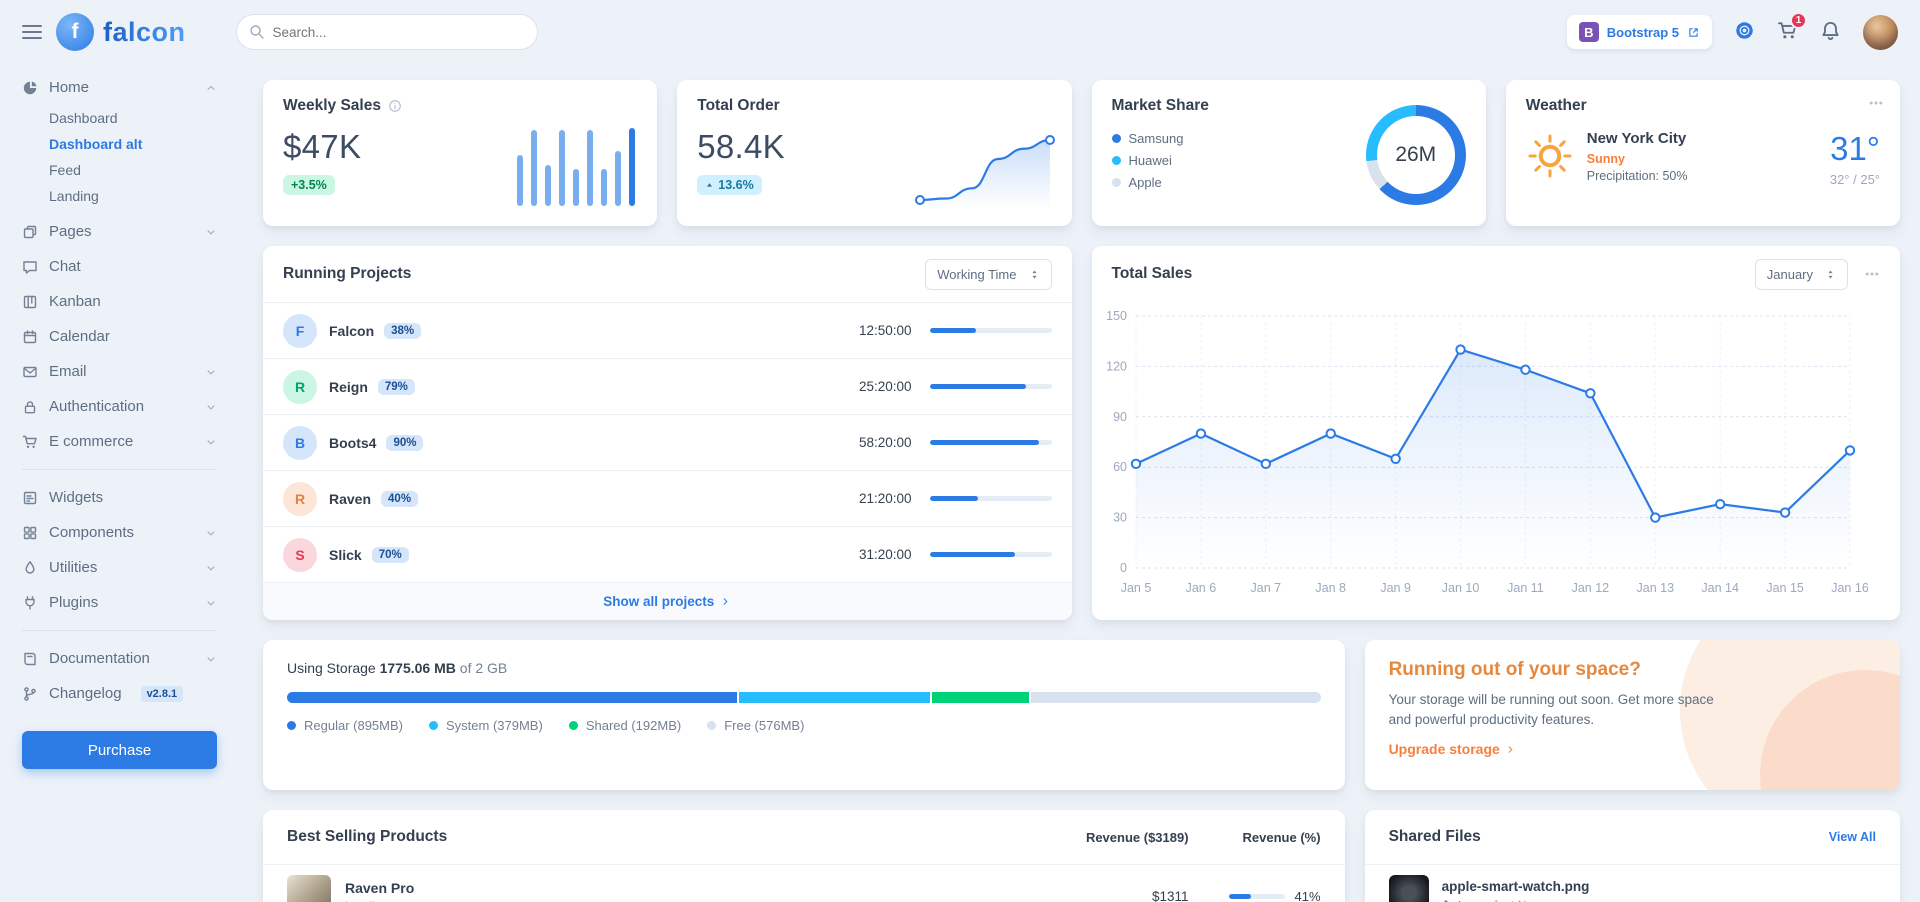 This screenshot has width=1920, height=902. Describe the element at coordinates (75, 32) in the screenshot. I see `falcon-logo-icon: f` at that location.